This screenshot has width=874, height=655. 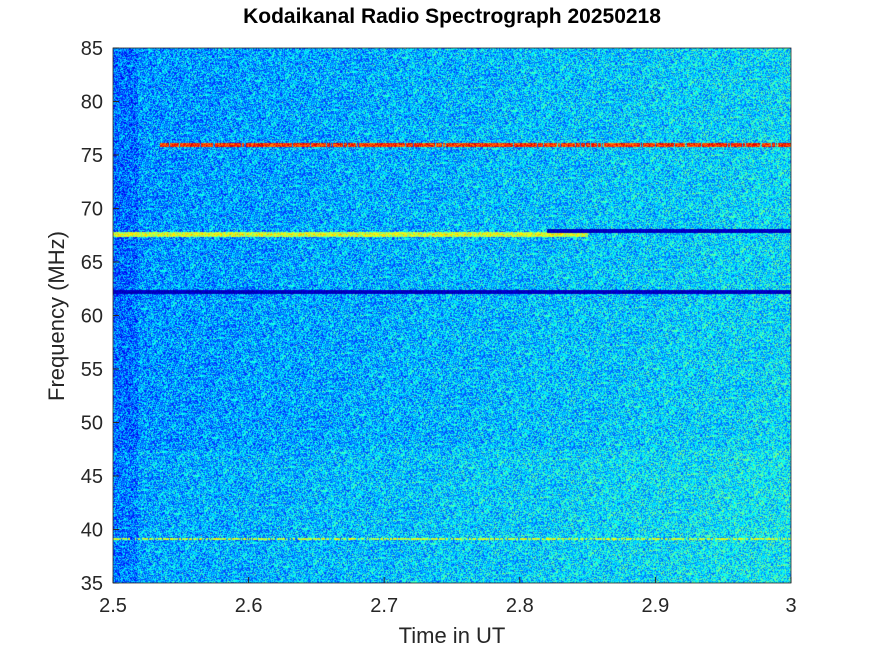 I want to click on x-axis: 2.5 2.6 2.7 2.8 2.9 3, so click(x=448, y=597).